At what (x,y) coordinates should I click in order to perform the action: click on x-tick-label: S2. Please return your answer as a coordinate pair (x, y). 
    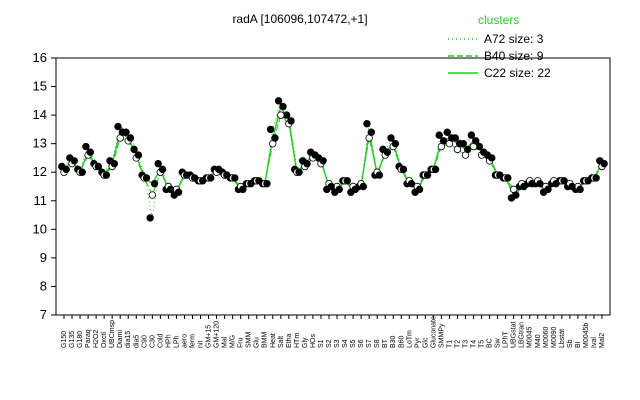
    Looking at the image, I should click on (329, 343).